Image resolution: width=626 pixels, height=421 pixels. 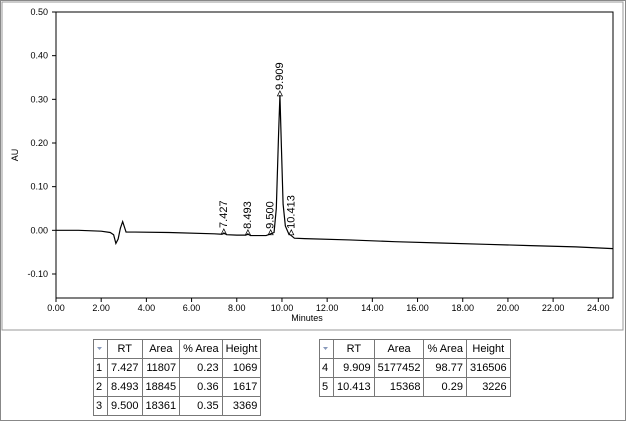 I want to click on table-cell: 15368, so click(x=399, y=387).